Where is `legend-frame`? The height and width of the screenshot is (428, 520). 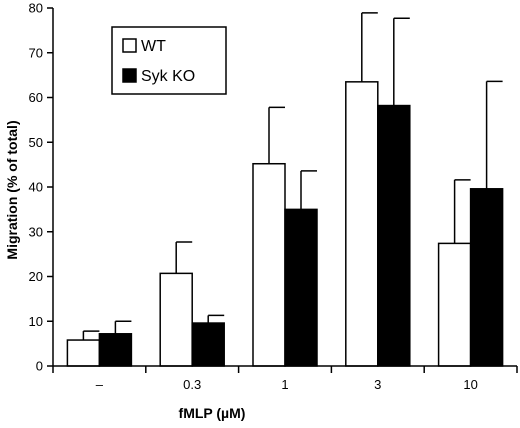 legend-frame is located at coordinates (169, 60).